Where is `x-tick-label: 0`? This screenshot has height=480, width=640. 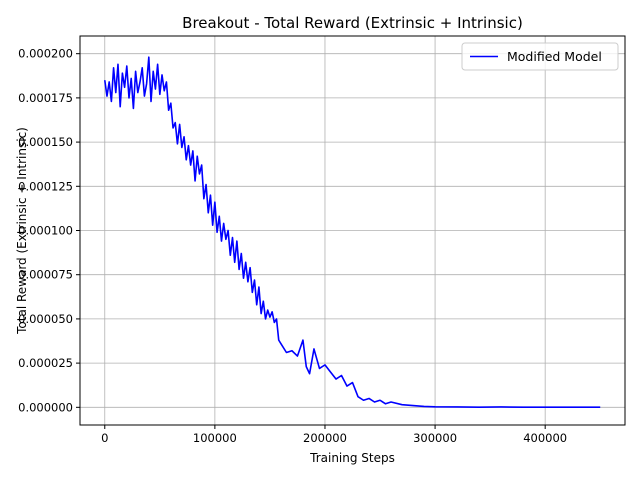 x-tick-label: 0 is located at coordinates (104, 438).